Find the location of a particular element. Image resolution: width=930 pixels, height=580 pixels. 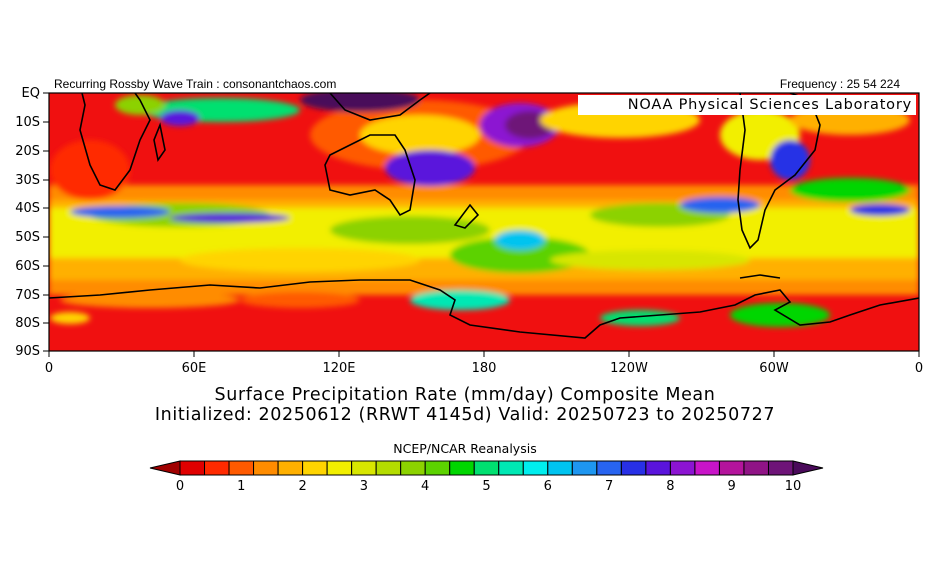

colorbar-tick-label: 8 is located at coordinates (670, 486).